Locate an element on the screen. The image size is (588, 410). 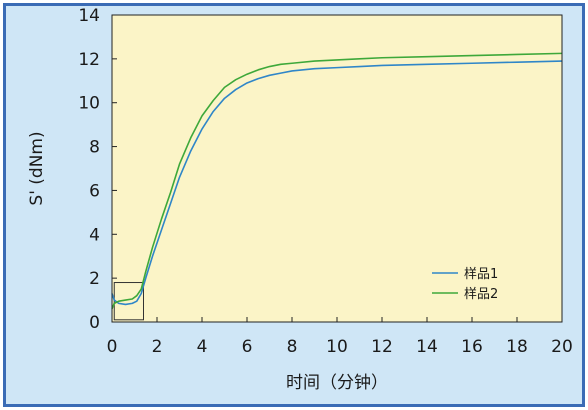
y-tick-label: 4 is located at coordinates (94, 235).